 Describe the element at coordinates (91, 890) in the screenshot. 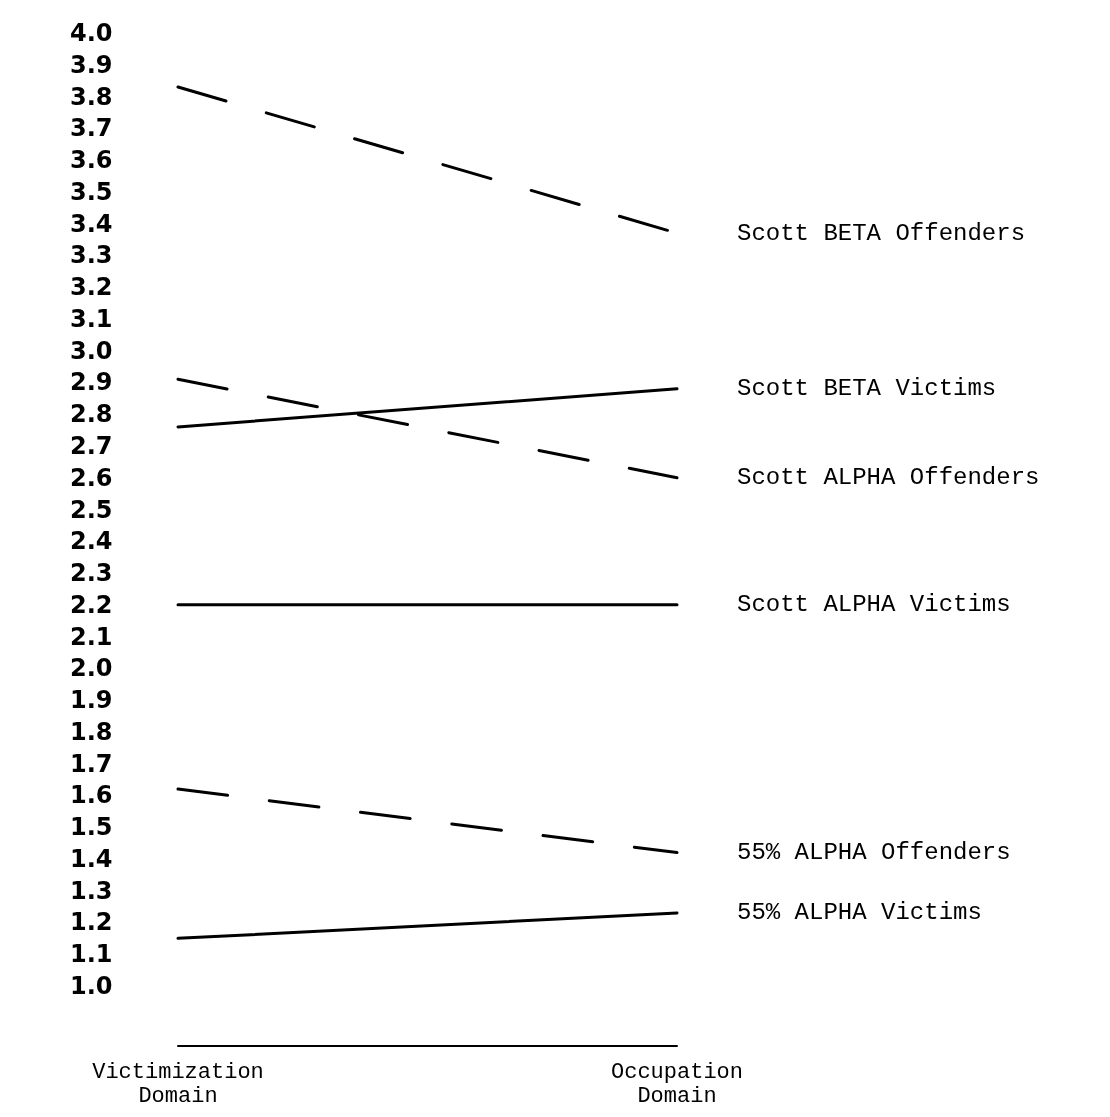

I see `y-tick-label: 1.3` at that location.